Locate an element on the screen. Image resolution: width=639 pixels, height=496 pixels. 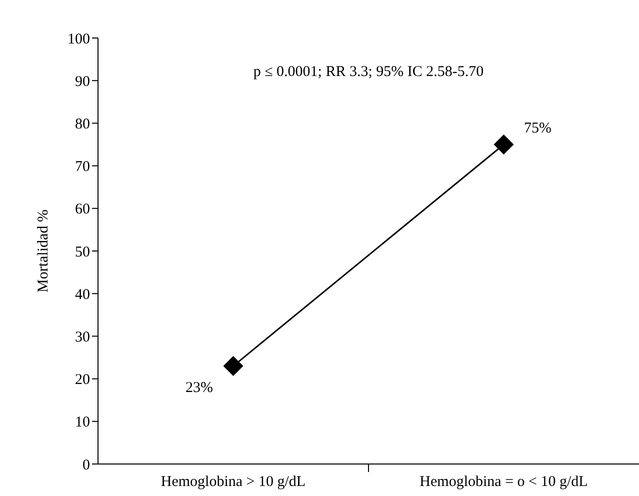
annotation: p ≤ 0.0001; RR 3.3; 95% IC 2.58-5.70 is located at coordinates (368, 72).